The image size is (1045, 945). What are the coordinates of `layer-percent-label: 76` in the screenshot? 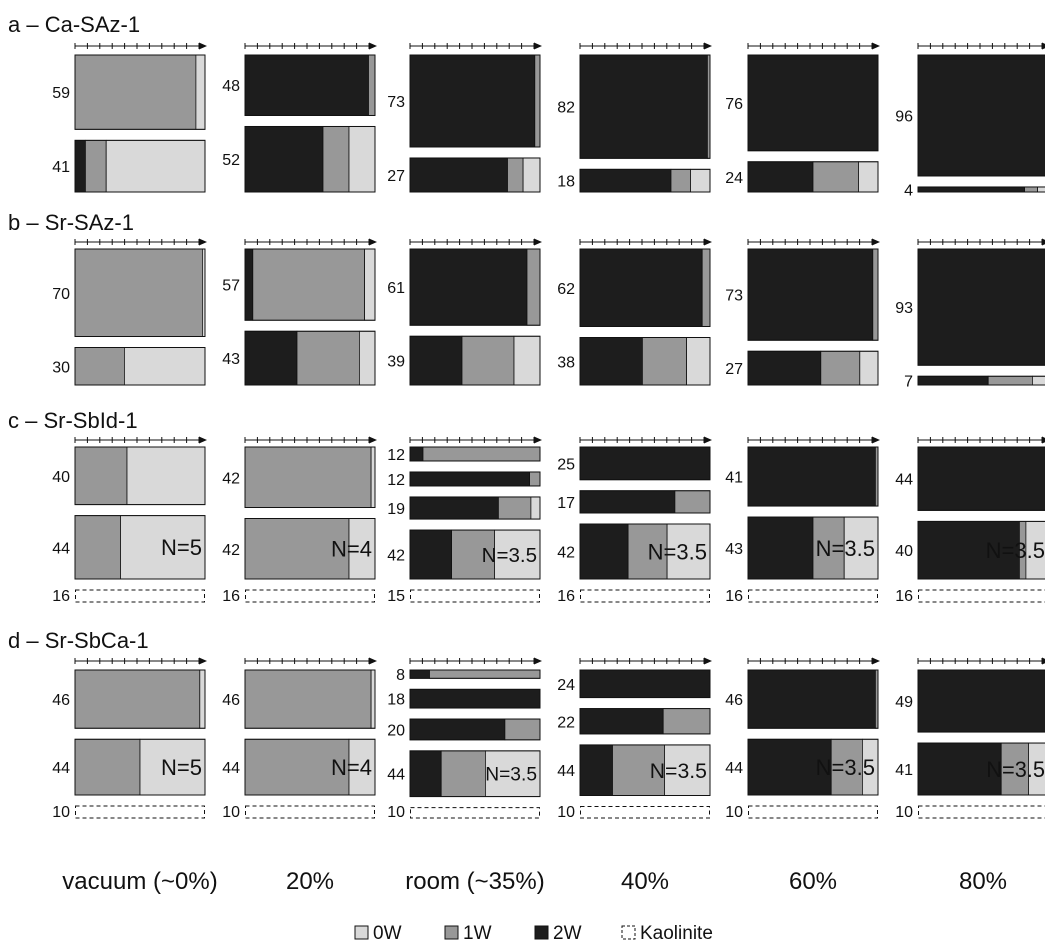 It's located at (734, 104).